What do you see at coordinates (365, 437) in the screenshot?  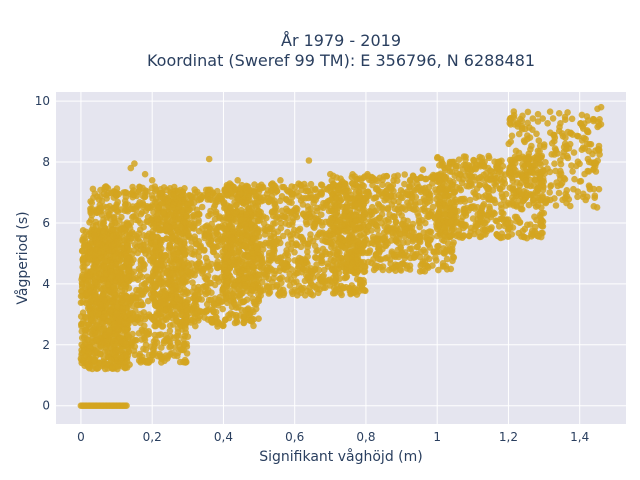 I see `x-tick-label: 0,8` at bounding box center [365, 437].